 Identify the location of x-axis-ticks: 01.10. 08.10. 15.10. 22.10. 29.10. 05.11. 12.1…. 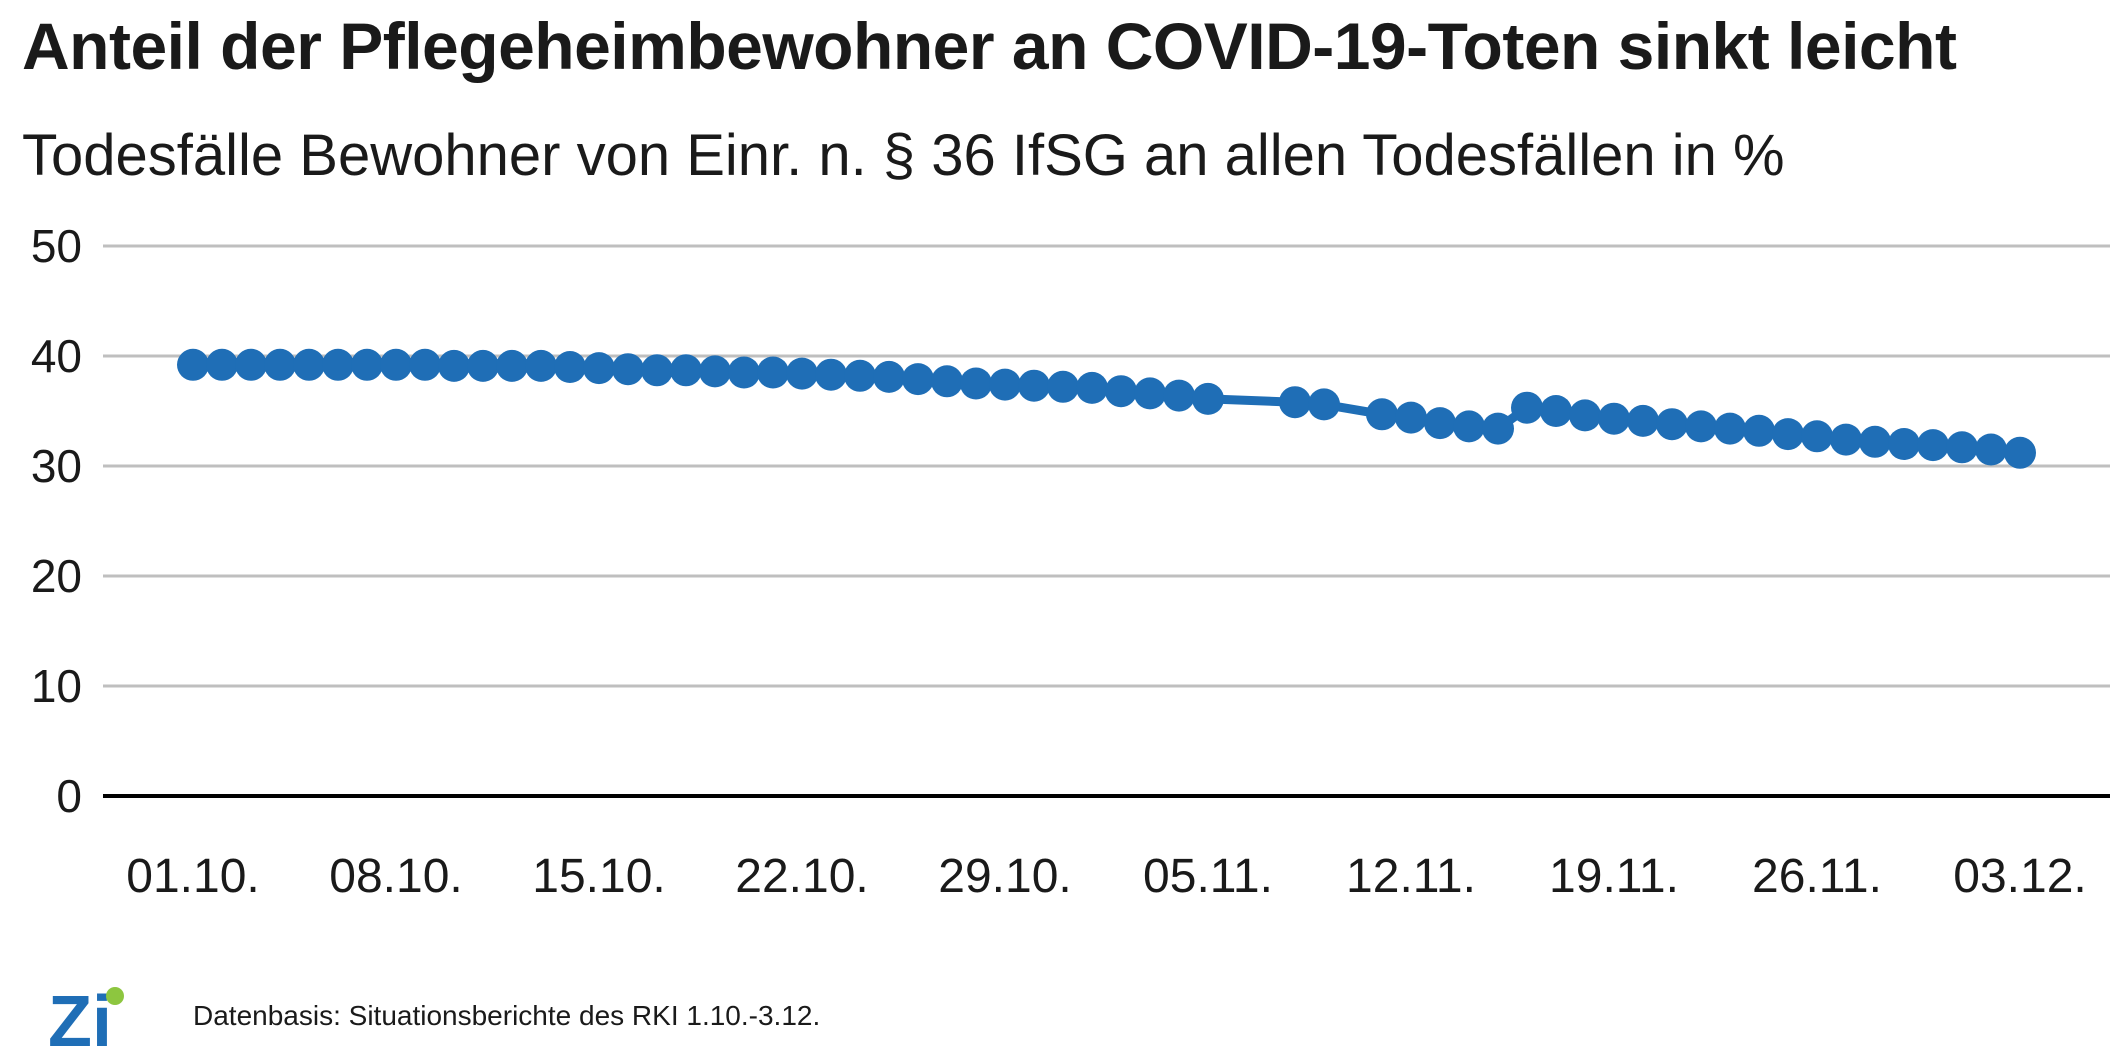
(1106, 876).